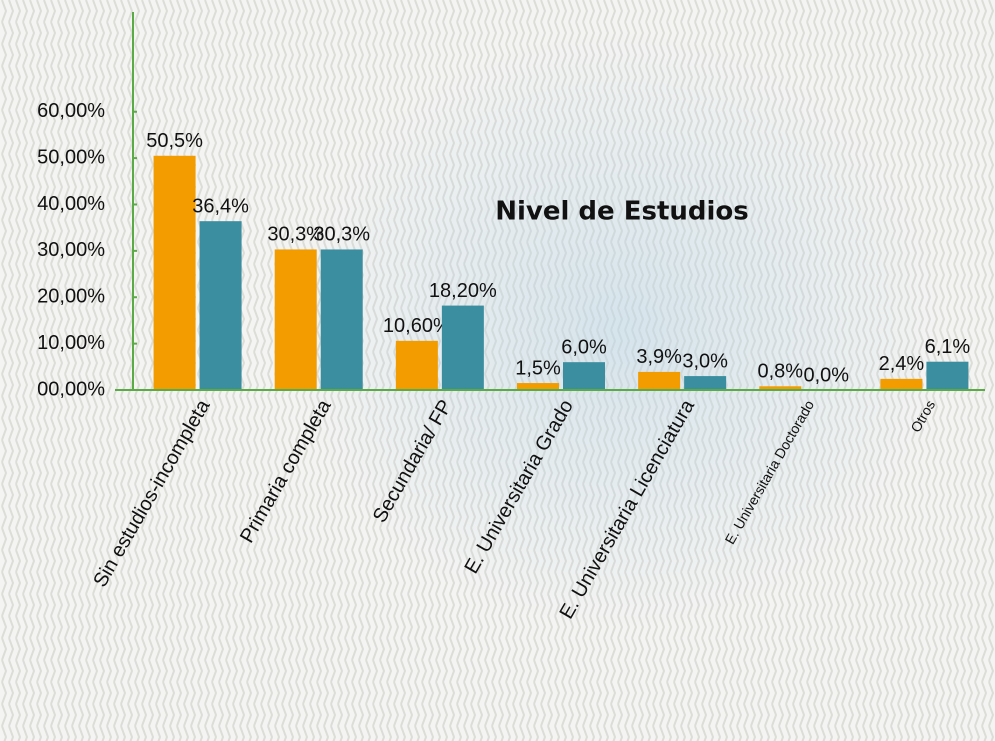 Image resolution: width=995 pixels, height=741 pixels. I want to click on y-tick-label: 50,00%, so click(71, 157).